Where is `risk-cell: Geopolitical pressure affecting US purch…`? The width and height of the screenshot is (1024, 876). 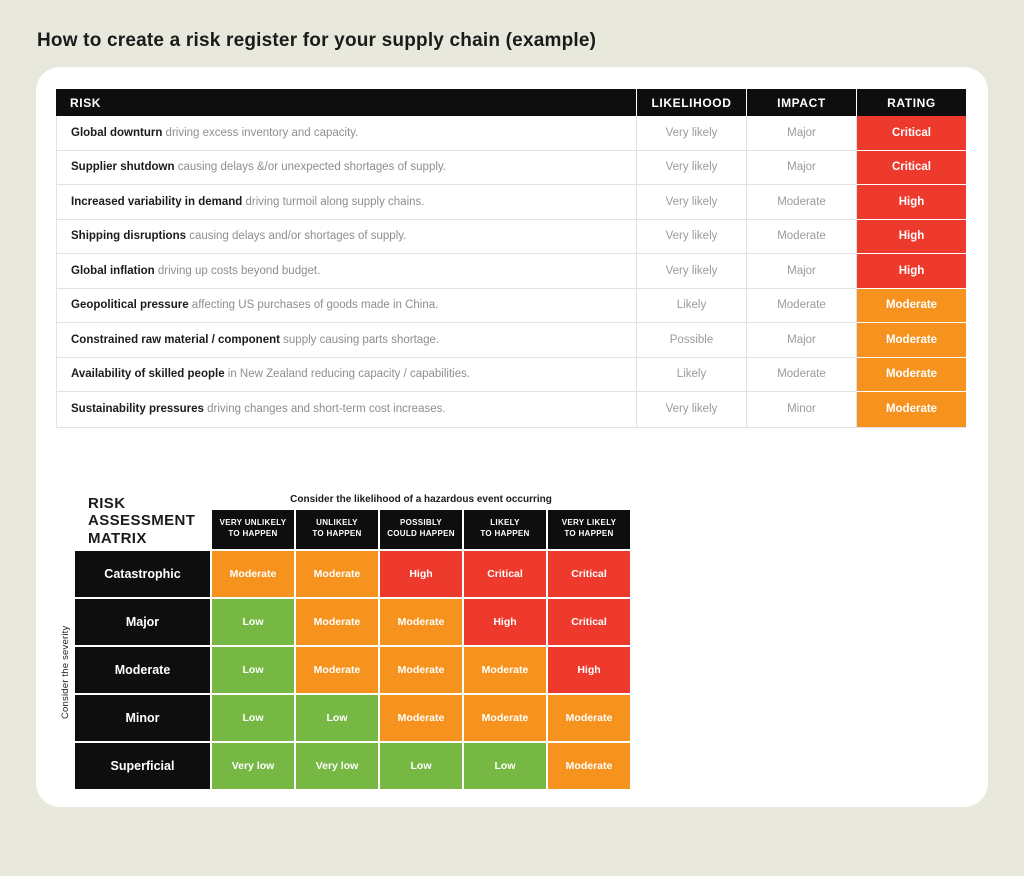
risk-cell: Geopolitical pressure affecting US purch… is located at coordinates (346, 306).